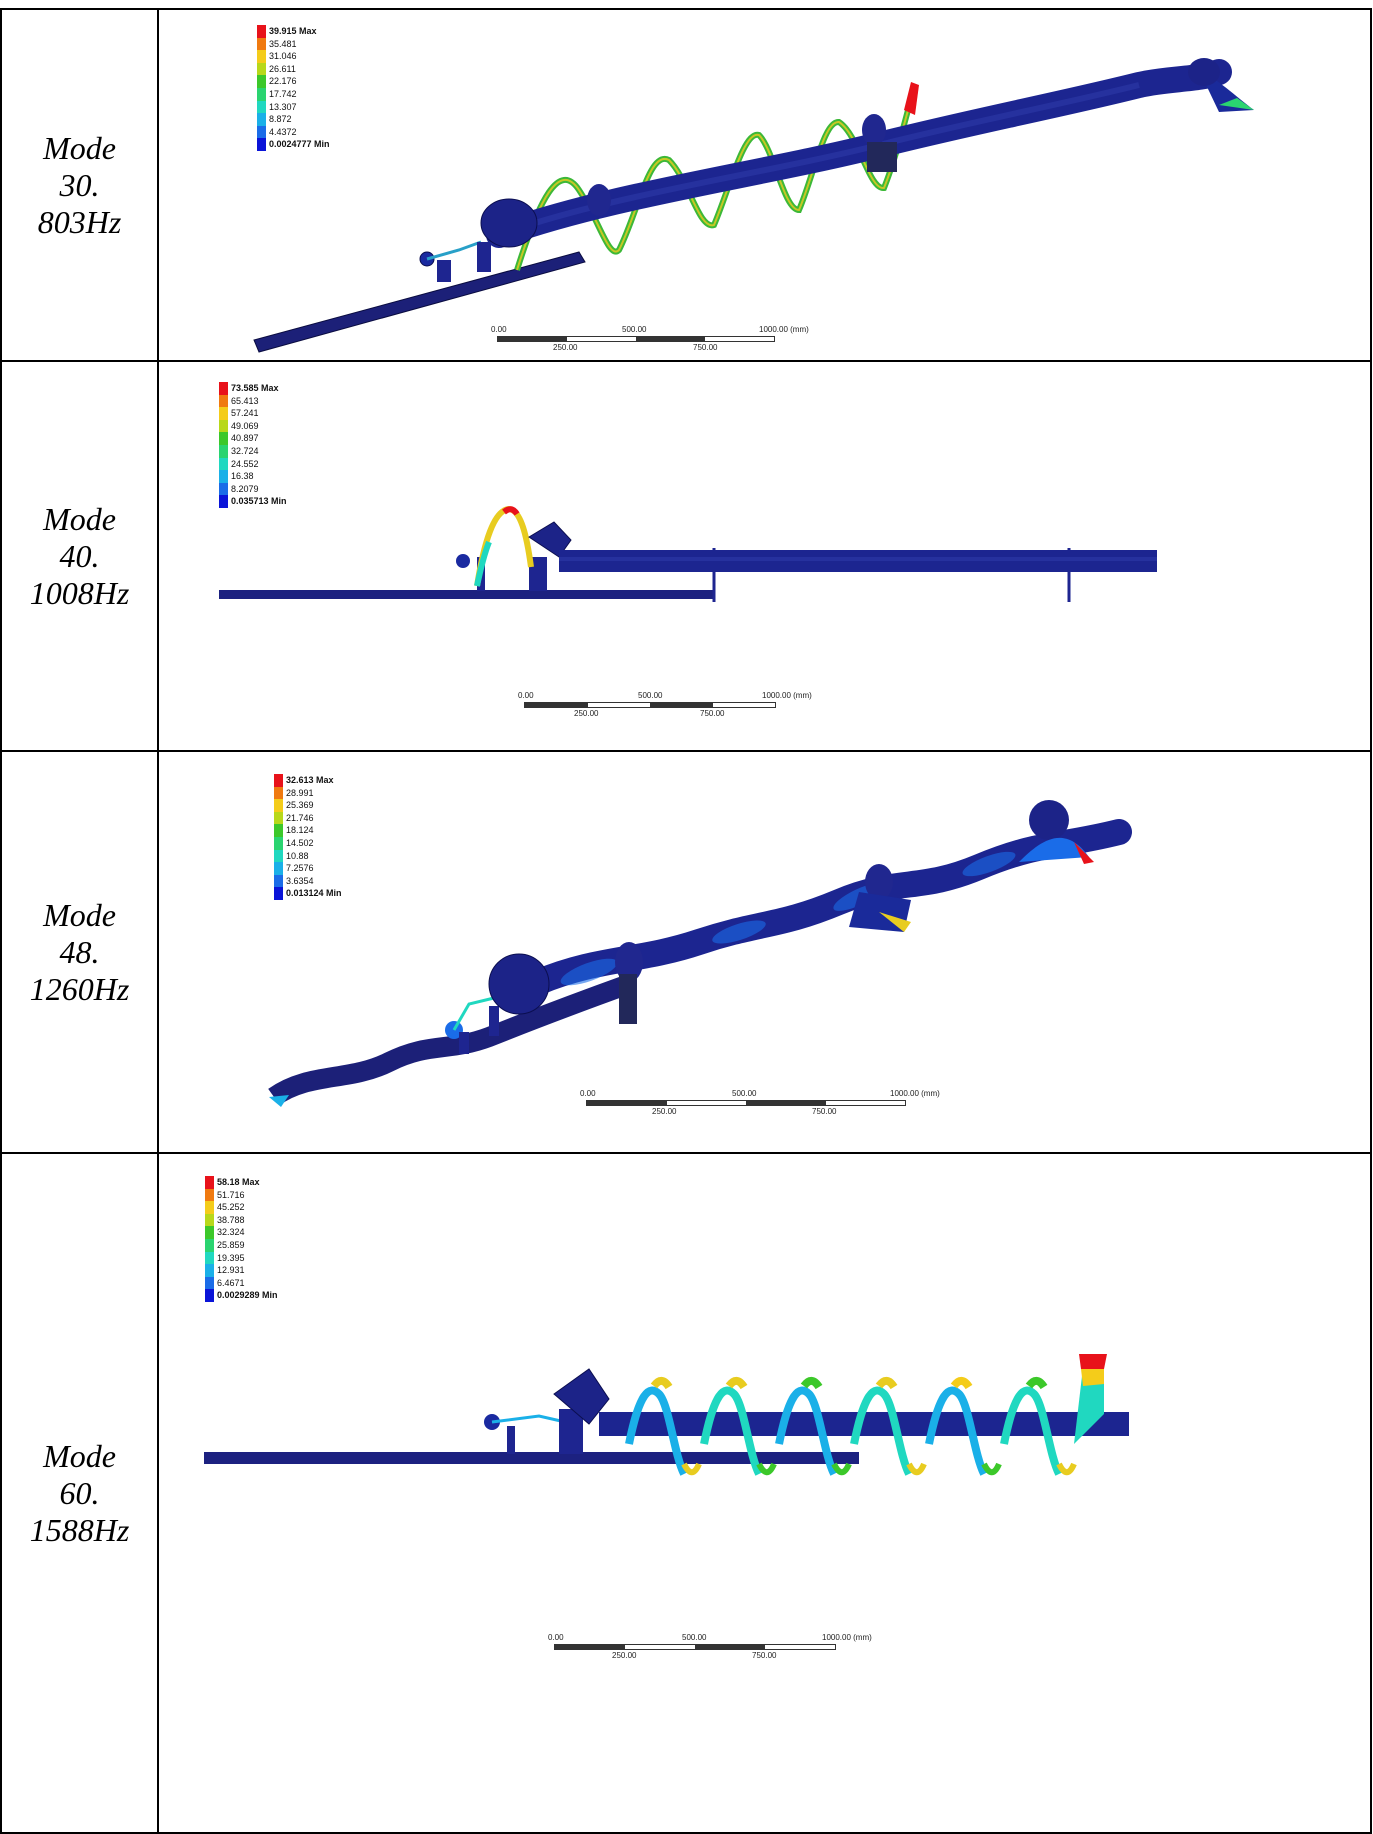 The width and height of the screenshot is (1373, 1834). What do you see at coordinates (299, 144) in the screenshot?
I see `legend-min: 0.0024777 Min` at bounding box center [299, 144].